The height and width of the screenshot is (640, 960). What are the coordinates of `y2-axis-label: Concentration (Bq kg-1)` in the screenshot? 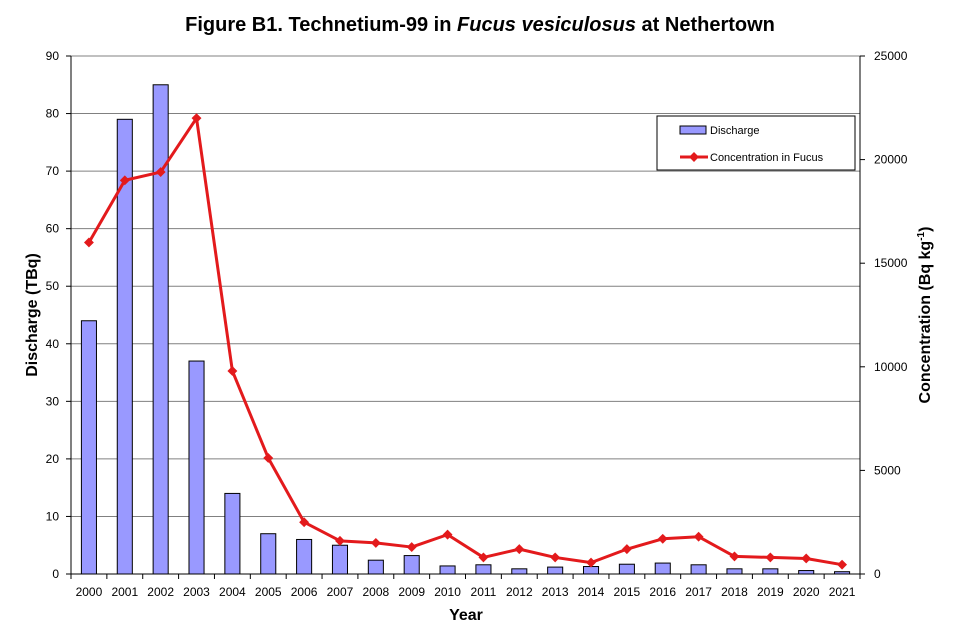 It's located at (925, 315).